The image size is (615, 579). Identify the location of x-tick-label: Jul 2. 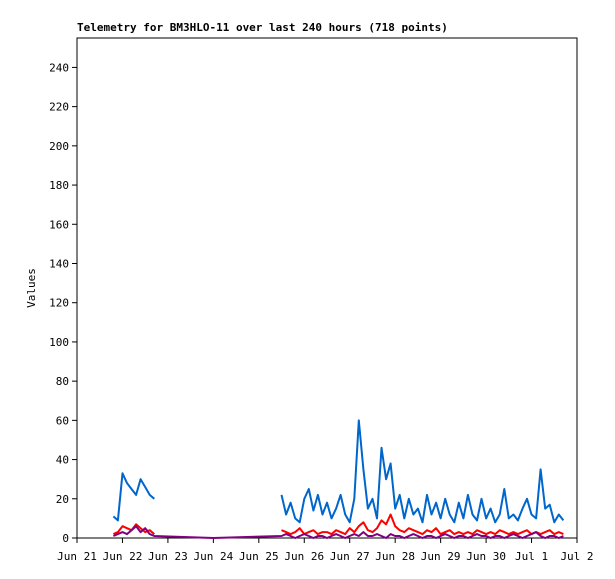
(576, 556).